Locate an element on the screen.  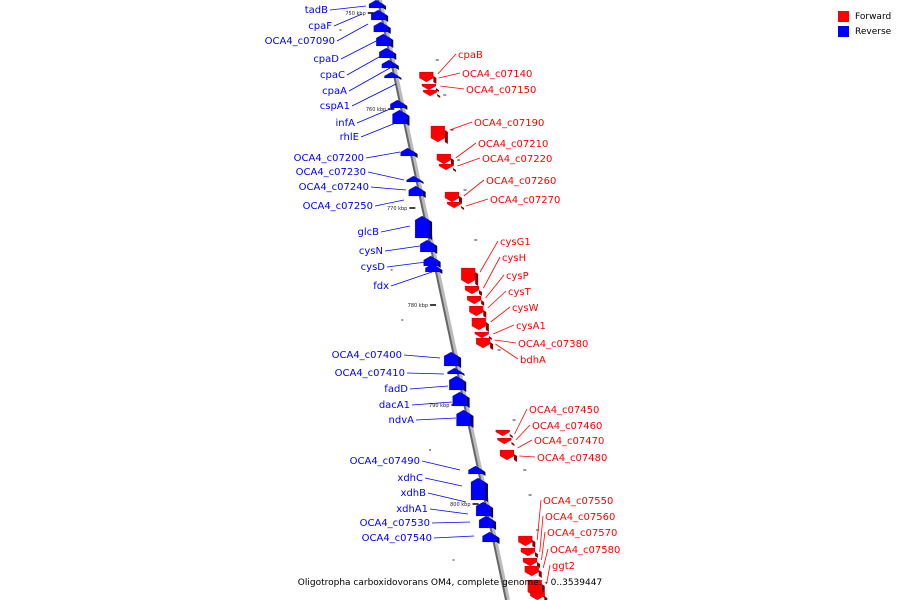
forward-gene-label: OCA4_c07260 is located at coordinates (521, 181).